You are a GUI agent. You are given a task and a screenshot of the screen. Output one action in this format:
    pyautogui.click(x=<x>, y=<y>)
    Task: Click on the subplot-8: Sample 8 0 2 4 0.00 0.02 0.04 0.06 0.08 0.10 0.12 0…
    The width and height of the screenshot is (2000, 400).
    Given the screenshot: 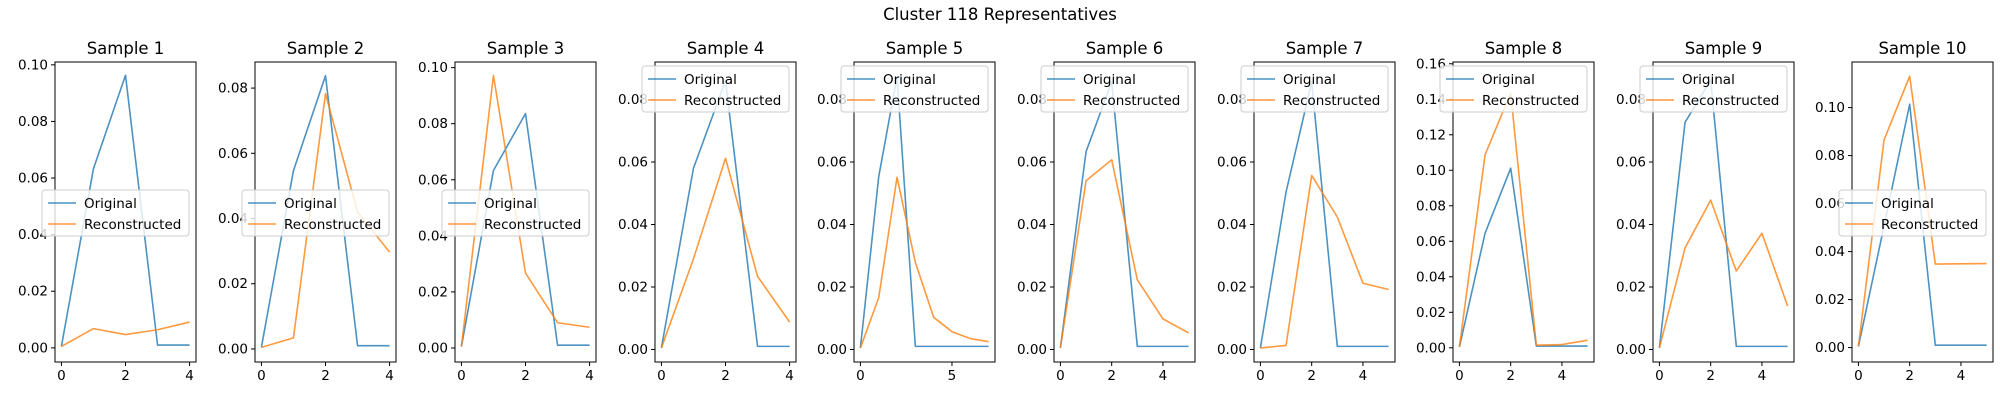 What is the action you would take?
    pyautogui.click(x=1505, y=211)
    